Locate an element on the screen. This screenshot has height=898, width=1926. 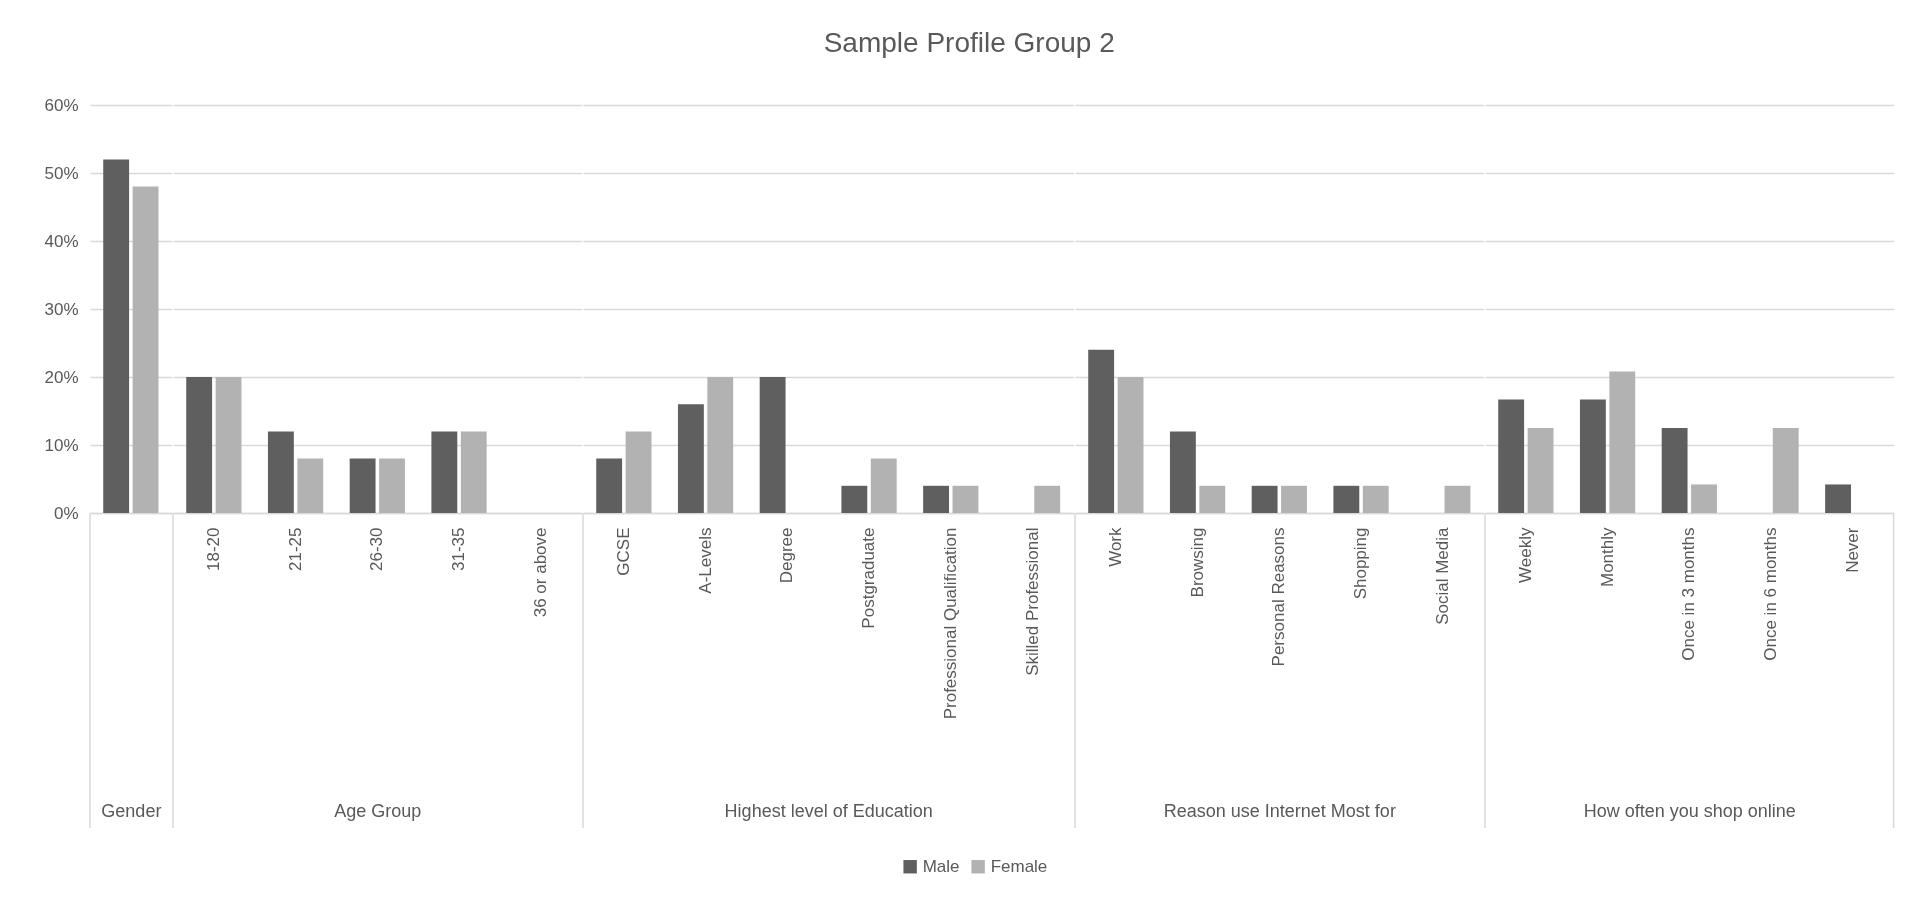
y-tick-label: 30% is located at coordinates (61, 309).